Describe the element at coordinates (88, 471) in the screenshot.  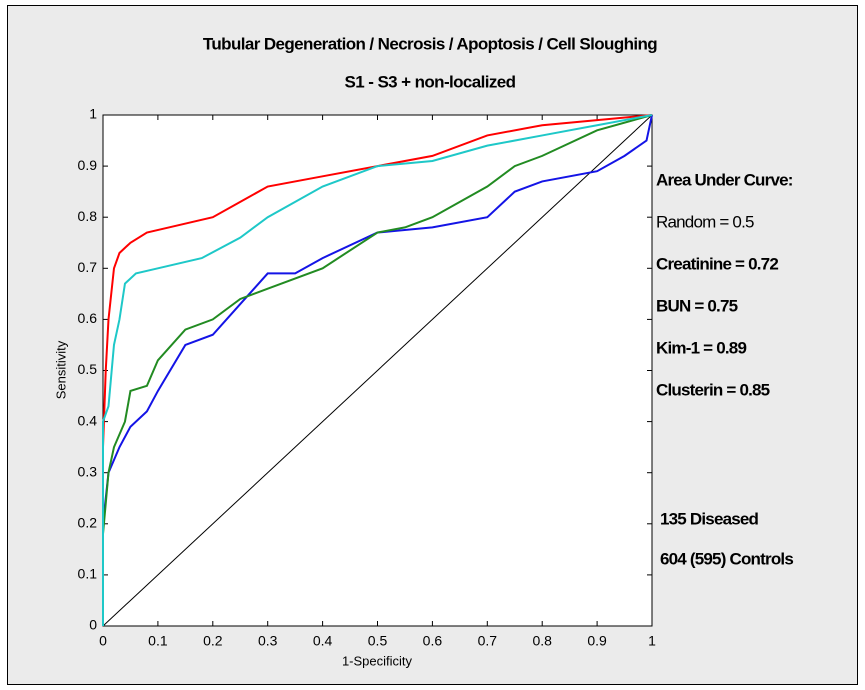
I see `y-tick-label: 0.3` at that location.